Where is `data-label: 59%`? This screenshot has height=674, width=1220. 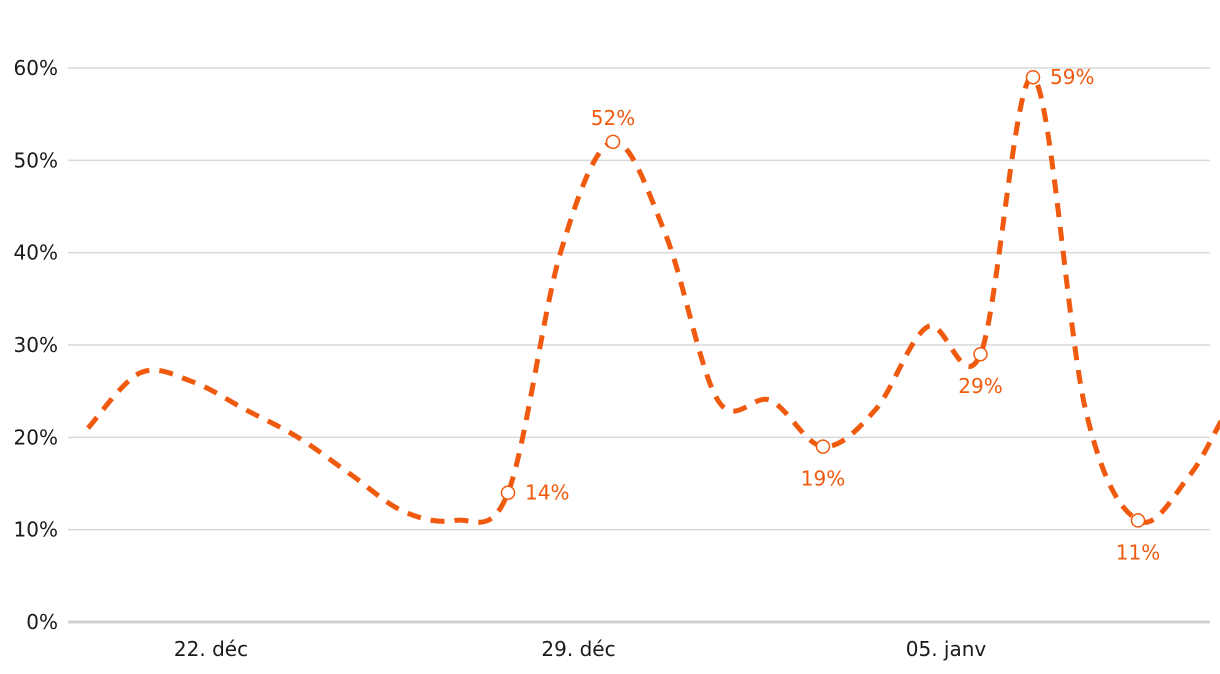
data-label: 59% is located at coordinates (1072, 77).